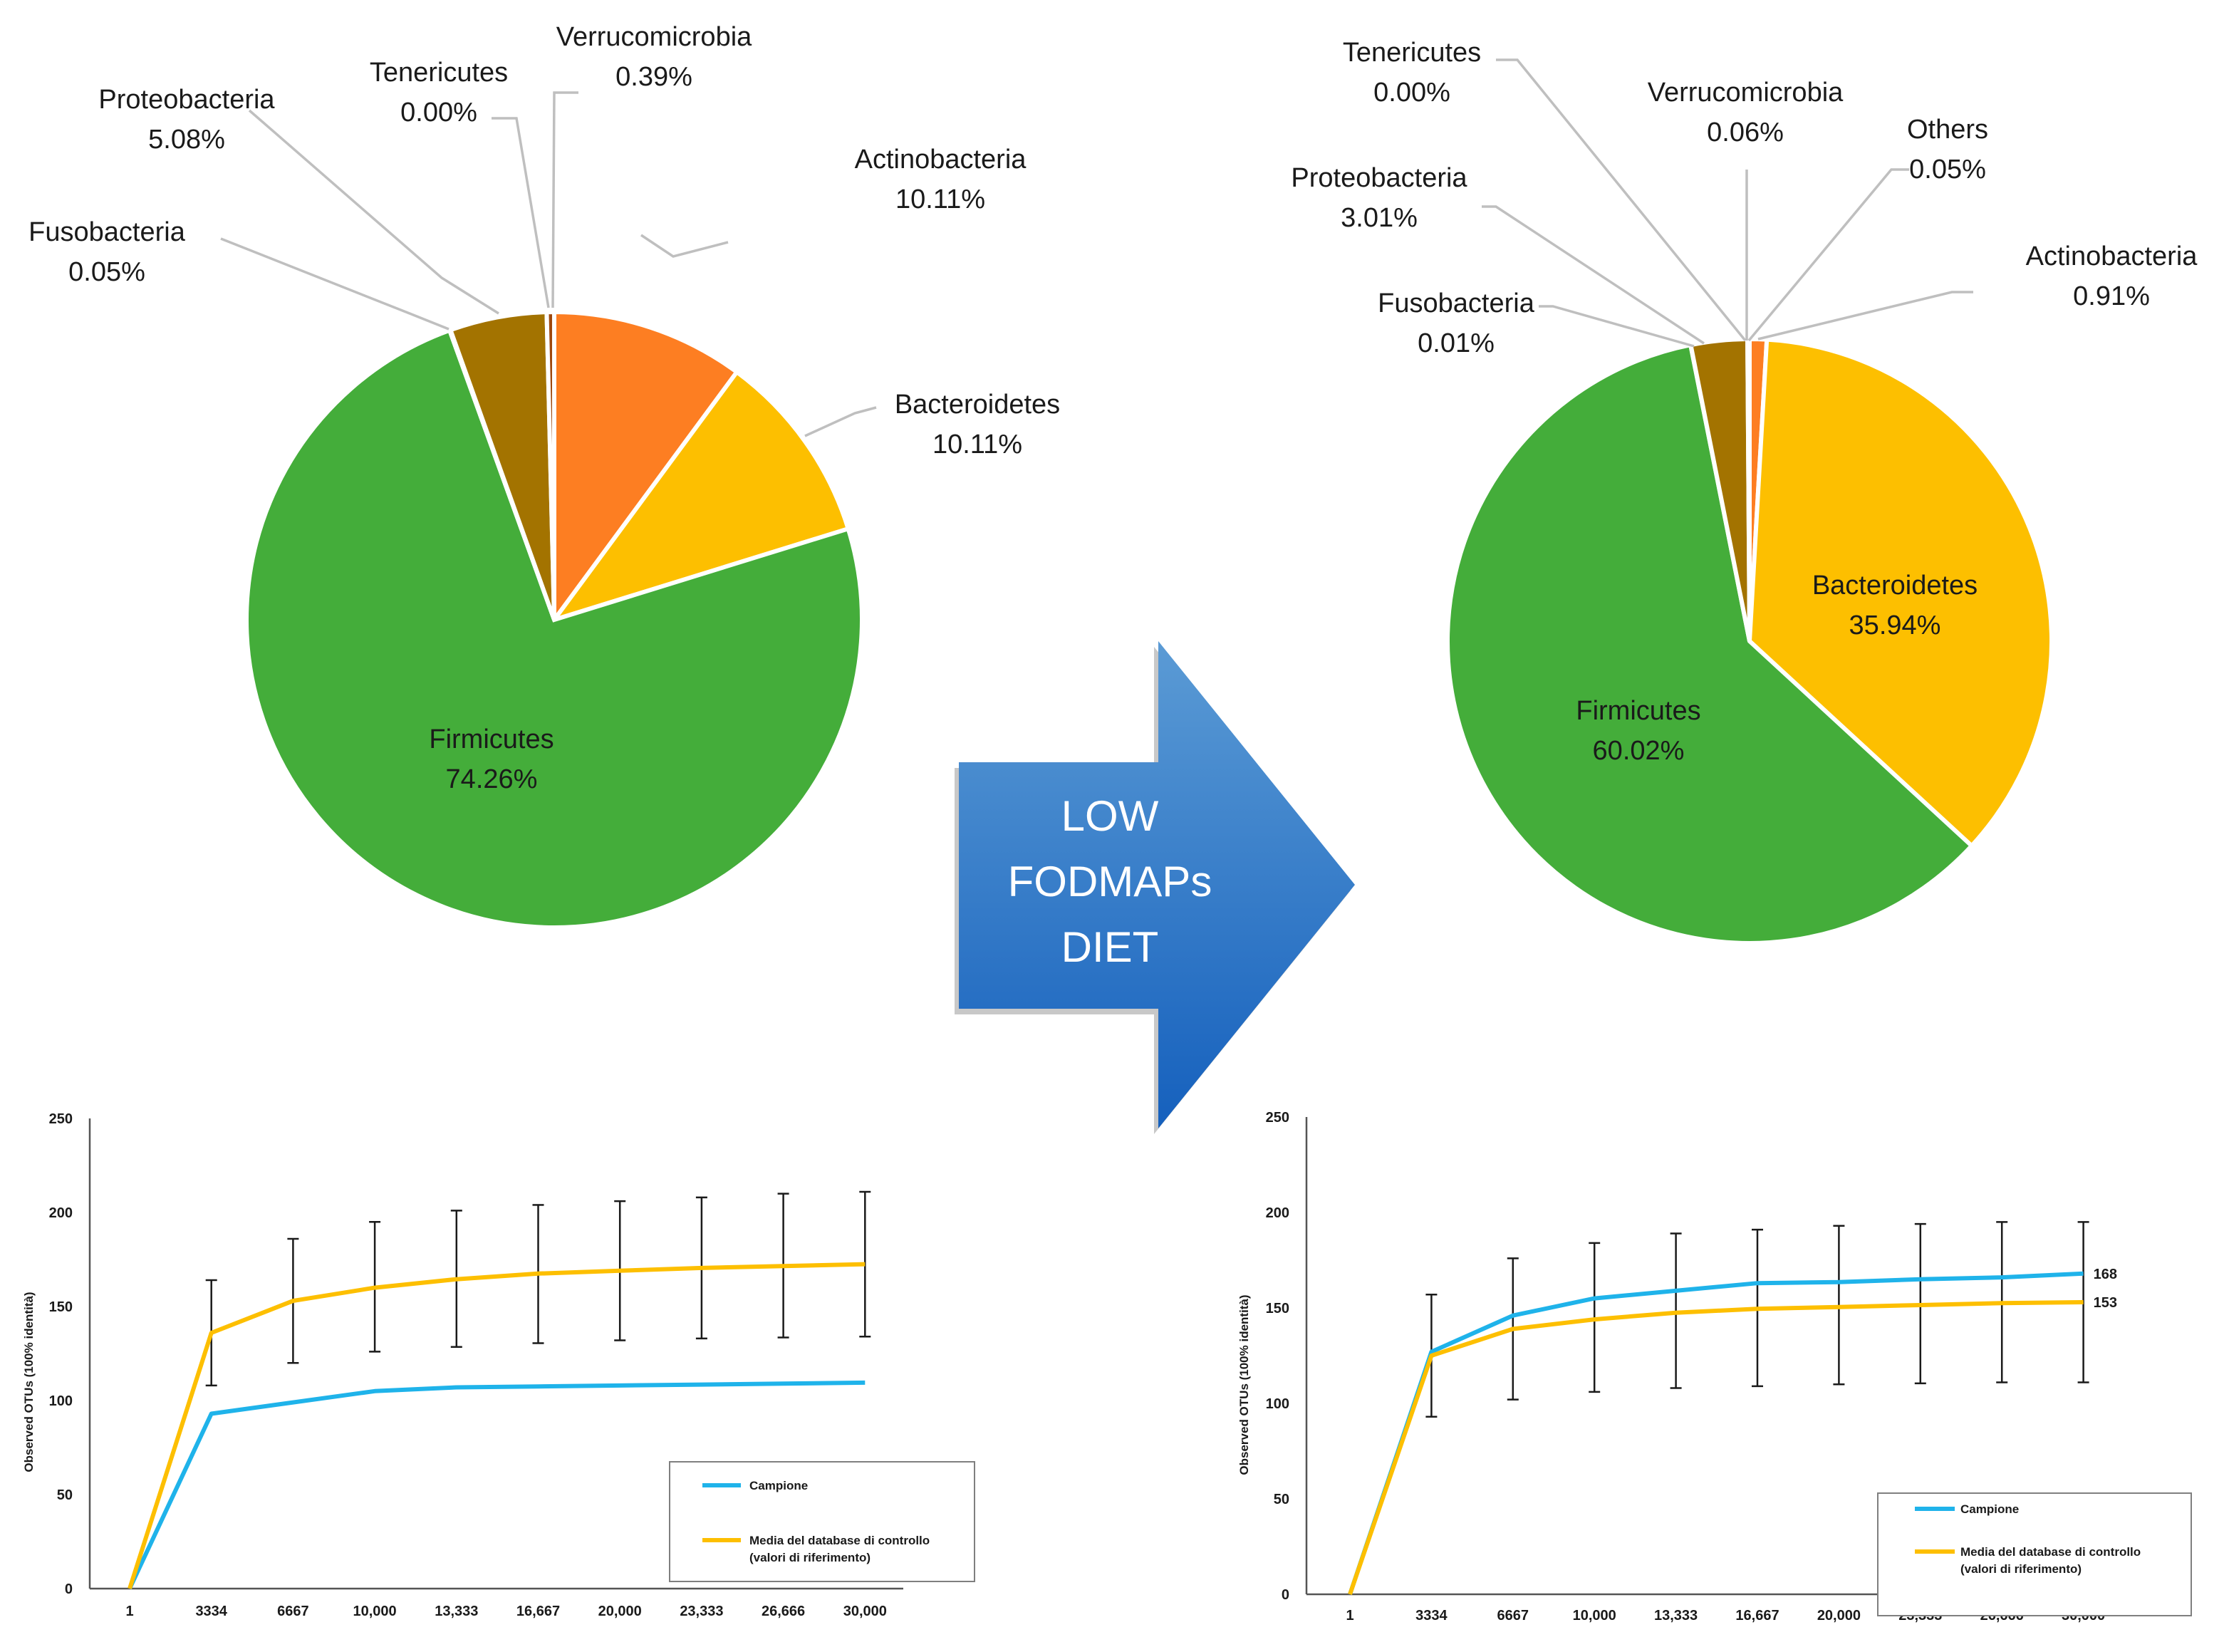 The image size is (2224, 1652). I want to click on label-bacteroidetes-after-name: Bacteroidetes, so click(1895, 586).